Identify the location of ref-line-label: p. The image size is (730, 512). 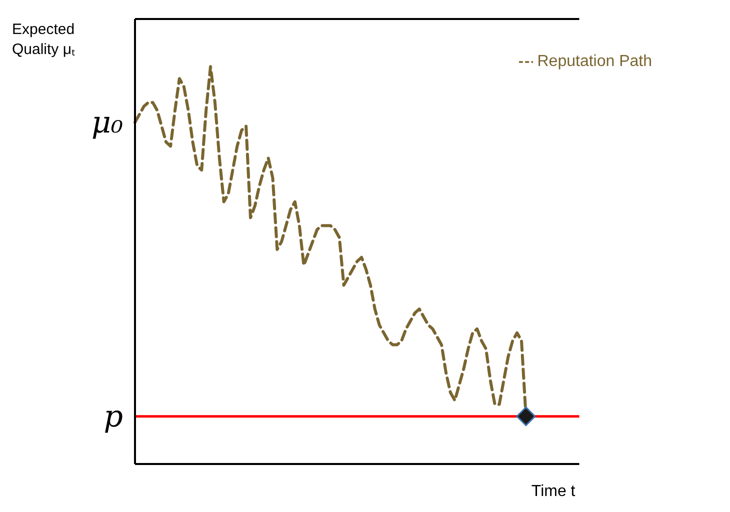
(113, 416).